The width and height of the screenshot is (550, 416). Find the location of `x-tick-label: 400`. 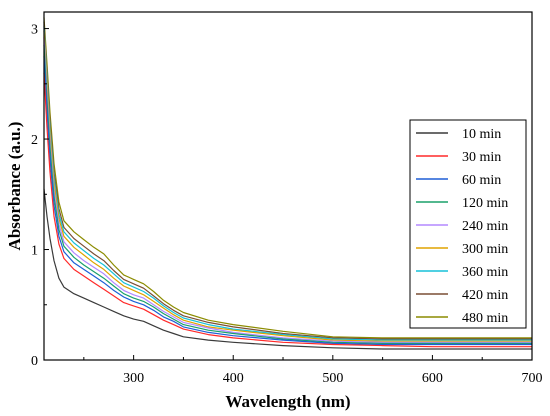

x-tick-label: 400 is located at coordinates (233, 378).